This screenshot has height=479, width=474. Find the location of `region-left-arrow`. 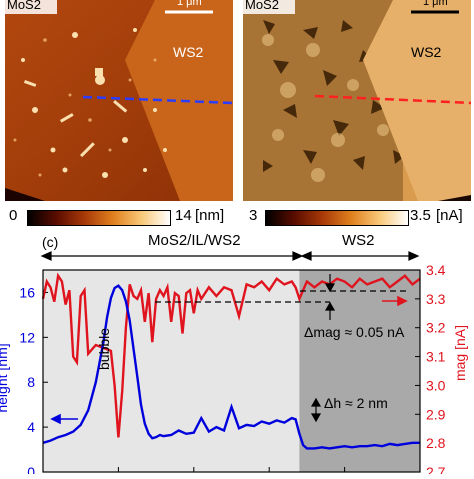

region-left-arrow is located at coordinates (172, 256).